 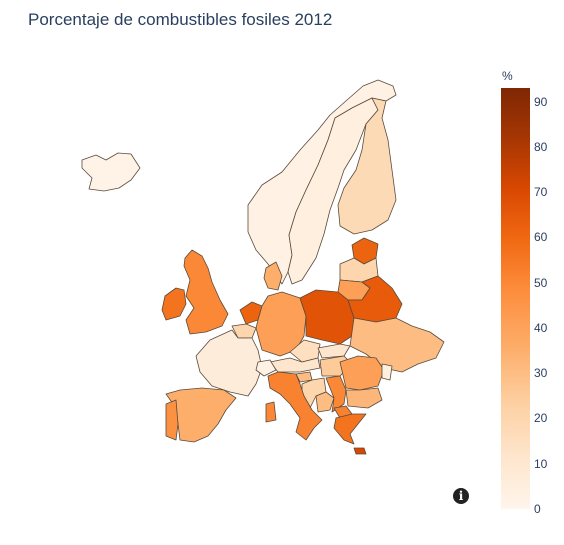 What do you see at coordinates (541, 282) in the screenshot?
I see `colorbar-tick: 50` at bounding box center [541, 282].